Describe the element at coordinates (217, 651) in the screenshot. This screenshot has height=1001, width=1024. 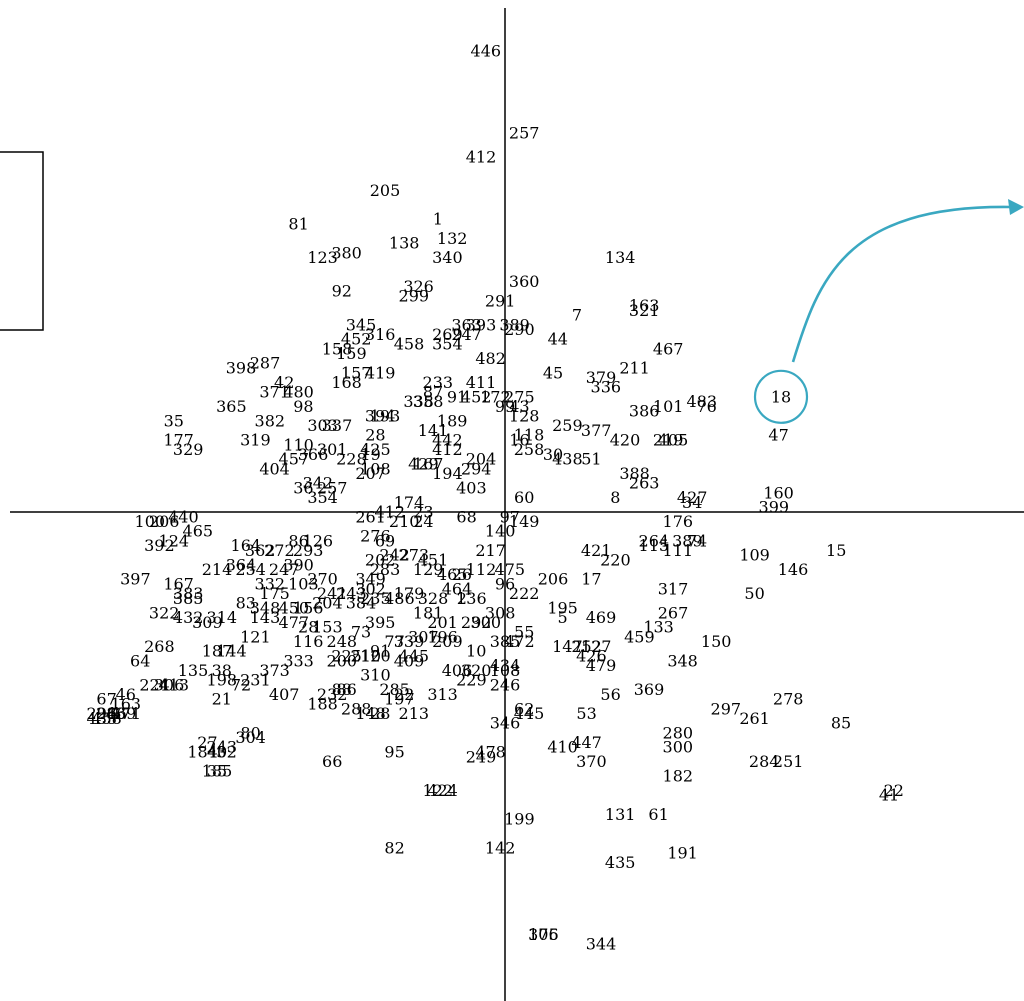
I see `point-label: 187` at that location.